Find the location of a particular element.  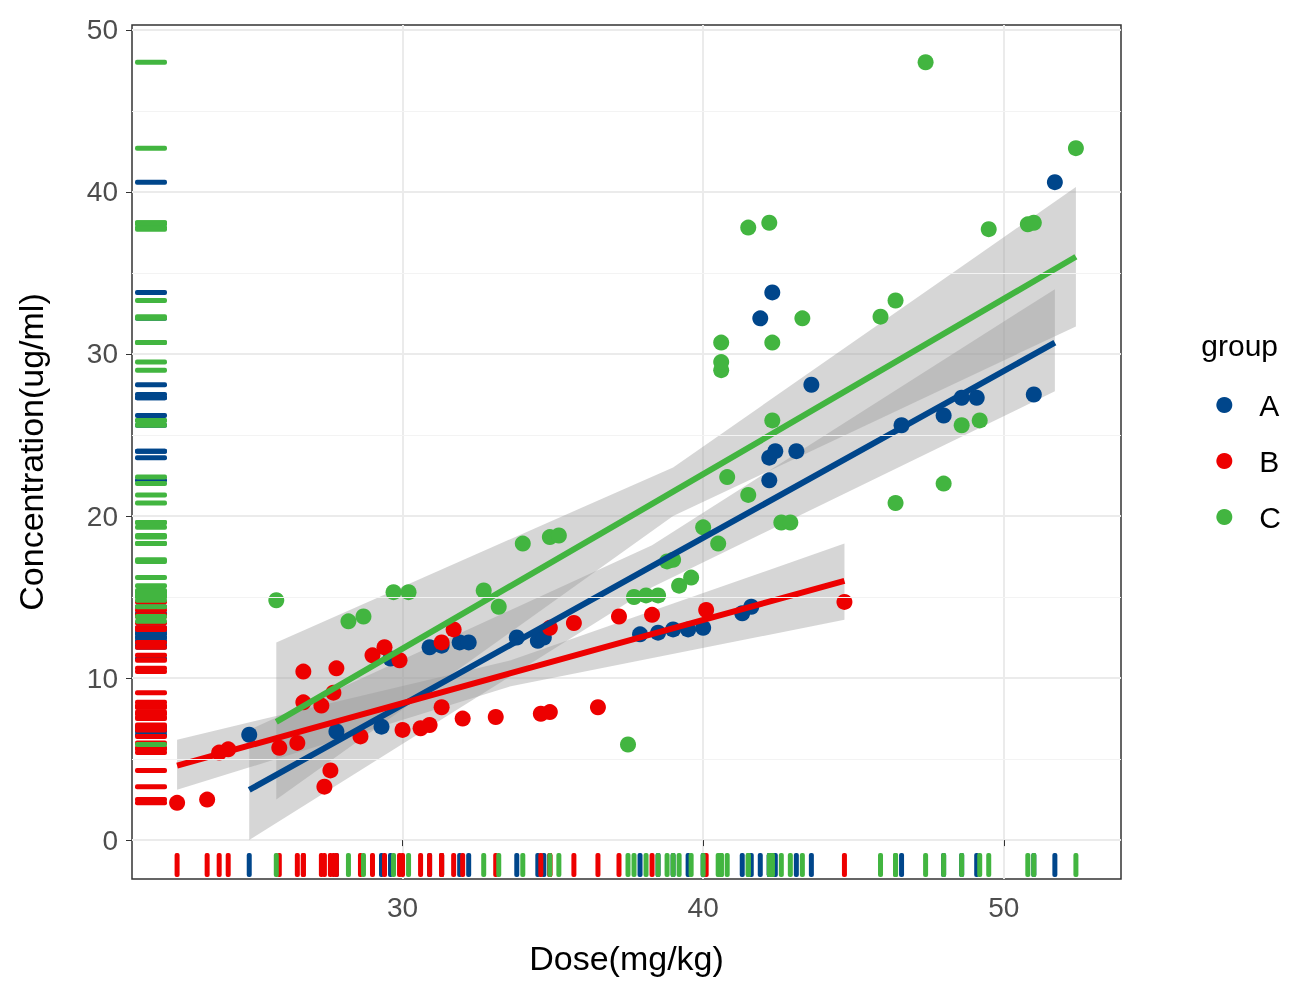

x-tick-label: 30 is located at coordinates (402, 907).